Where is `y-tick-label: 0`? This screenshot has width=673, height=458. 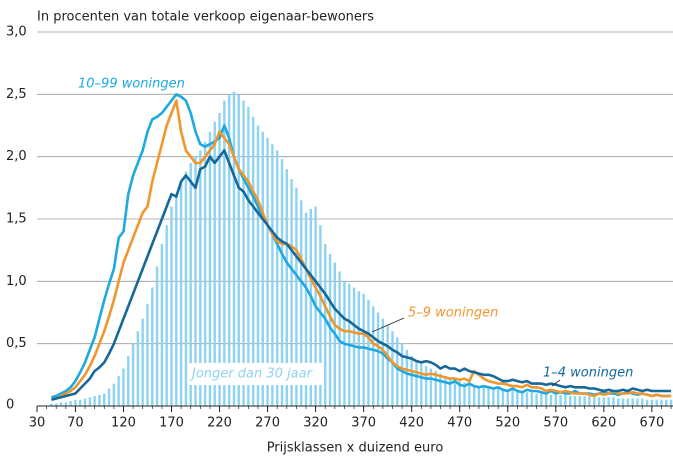 y-tick-label: 0 is located at coordinates (10, 405).